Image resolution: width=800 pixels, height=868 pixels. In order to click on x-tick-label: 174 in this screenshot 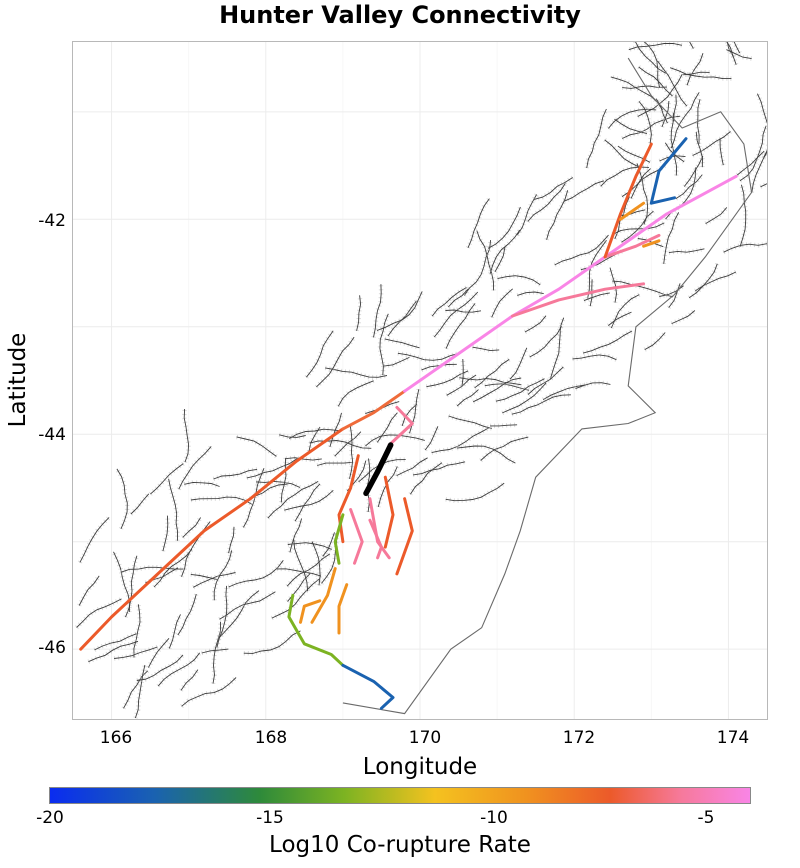, I will do `click(733, 738)`.